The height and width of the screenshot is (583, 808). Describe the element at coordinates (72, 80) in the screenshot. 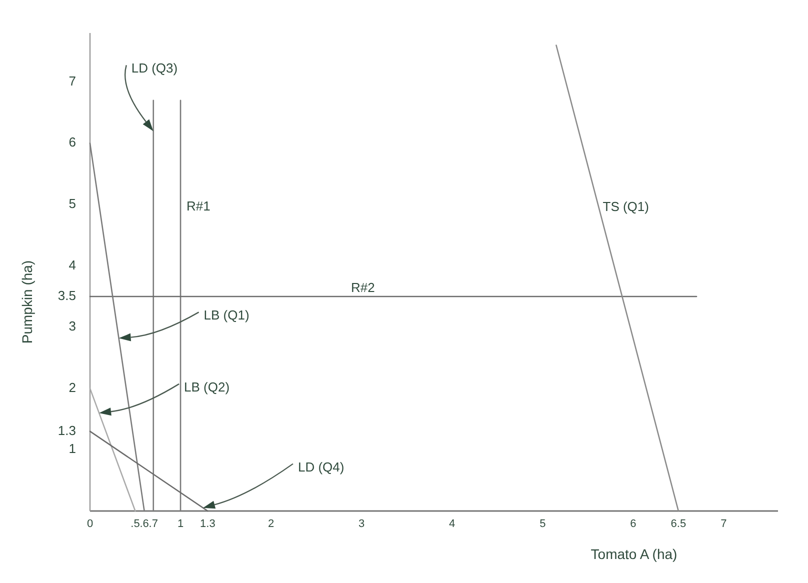

I see `y-tick-label: 7` at that location.